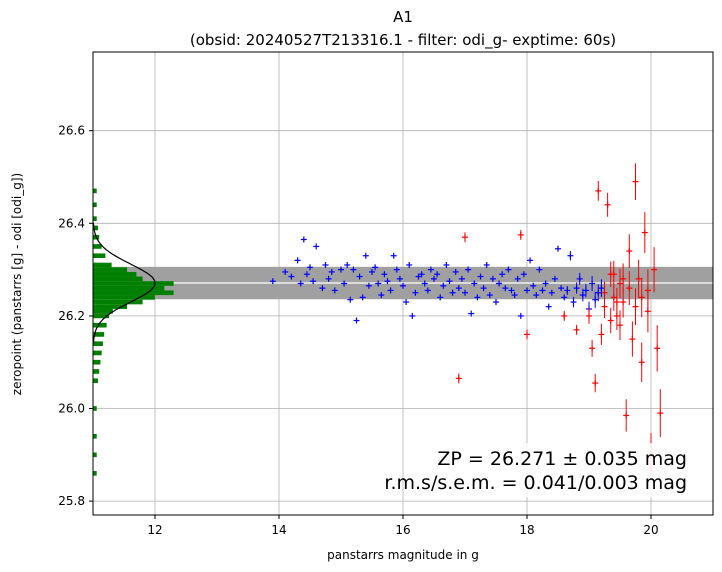 This screenshot has width=722, height=572. I want to click on gaussian-path, so click(124, 283).